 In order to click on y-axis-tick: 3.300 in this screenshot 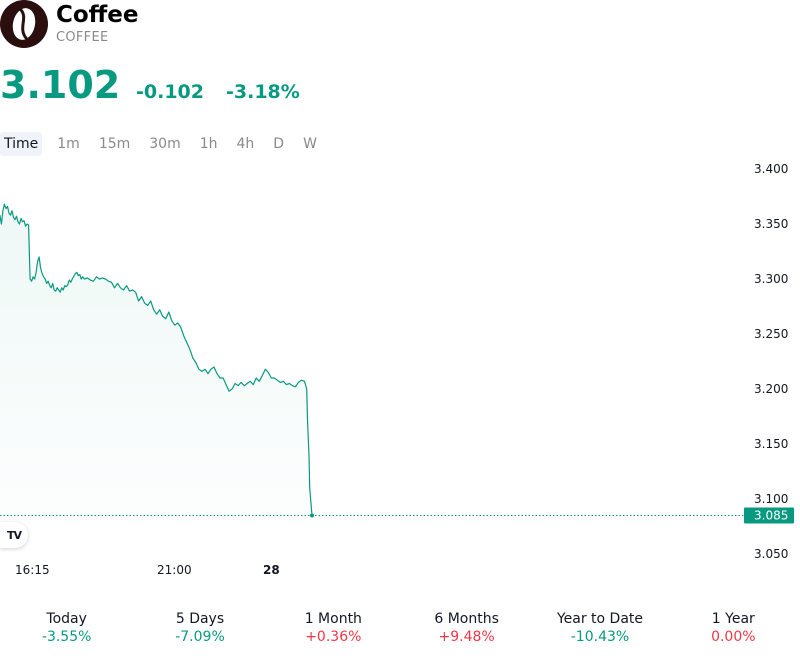, I will do `click(771, 279)`.